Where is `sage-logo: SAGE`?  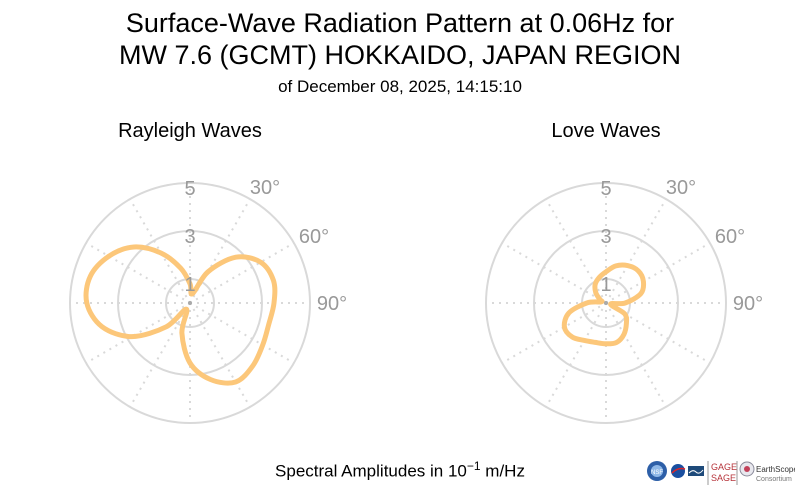 sage-logo: SAGE is located at coordinates (723, 478).